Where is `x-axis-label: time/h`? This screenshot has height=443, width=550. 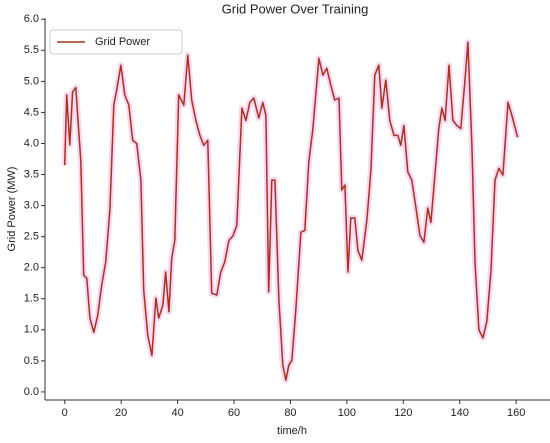
x-axis-label: time/h is located at coordinates (292, 431).